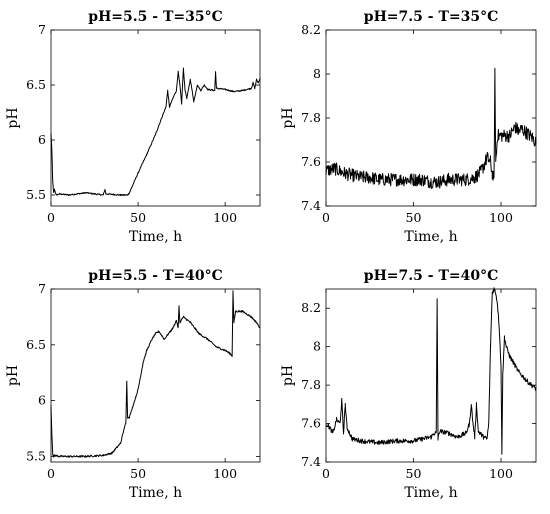 This screenshot has height=514, width=550. What do you see at coordinates (431, 17) in the screenshot?
I see `chart-title: pH=7.5 - T=35°C` at bounding box center [431, 17].